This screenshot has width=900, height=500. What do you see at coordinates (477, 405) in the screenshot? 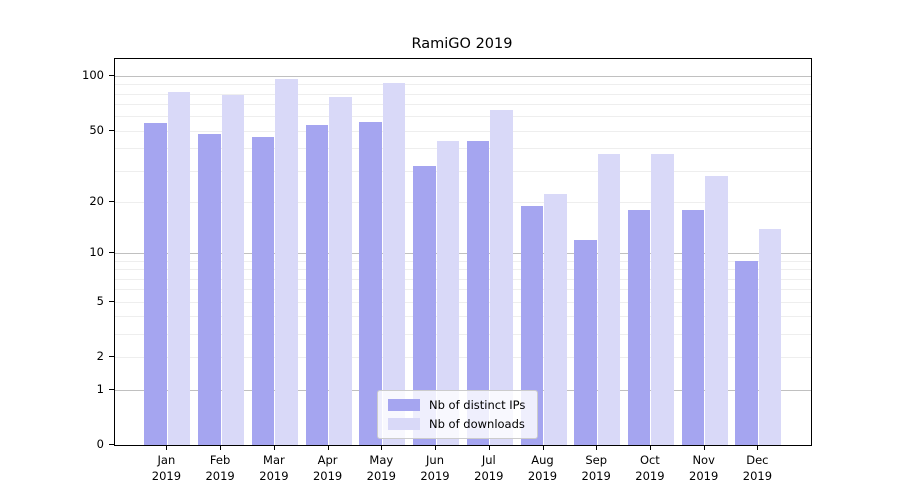
I see `legend-label-distinct-ips: Nb of distinct IPs` at bounding box center [477, 405].